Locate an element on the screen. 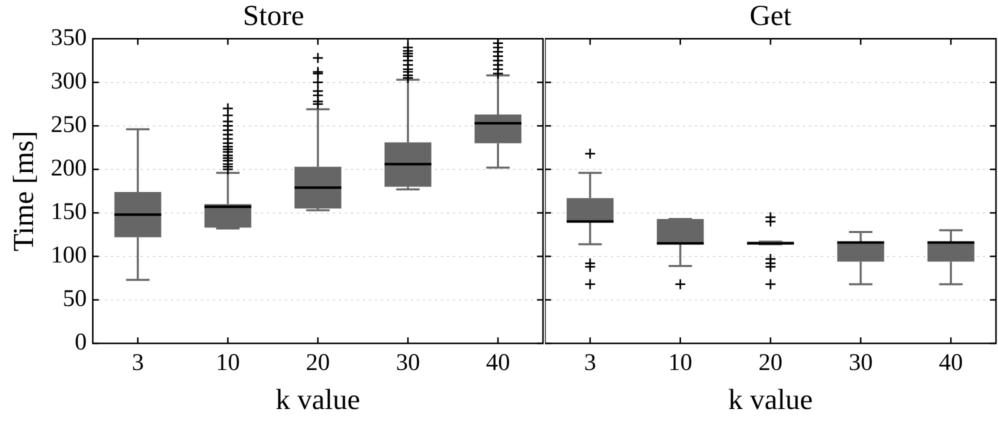  y-tick-label: 350 is located at coordinates (68, 38).